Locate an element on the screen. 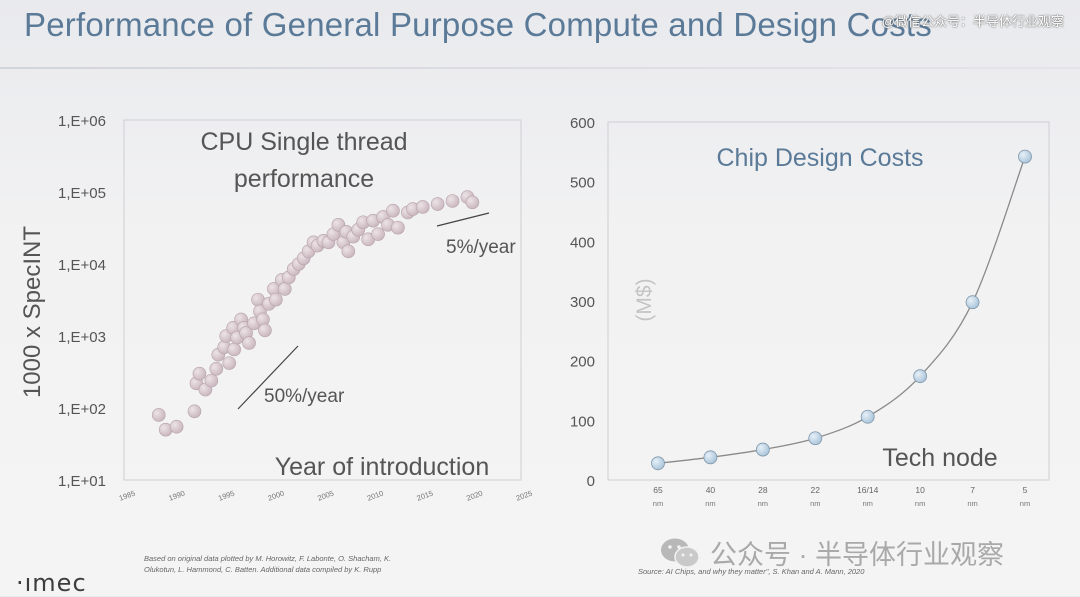  y-tick-labels: 1,E+06 1,E+05 1,E+04 1,E+03 1,E+02 1,E+01 is located at coordinates (82, 301).